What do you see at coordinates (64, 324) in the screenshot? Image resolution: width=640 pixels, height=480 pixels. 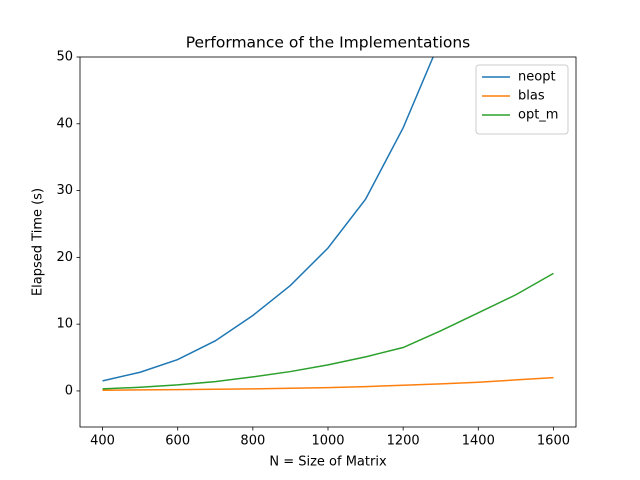 I see `y-tick-label: 10` at bounding box center [64, 324].